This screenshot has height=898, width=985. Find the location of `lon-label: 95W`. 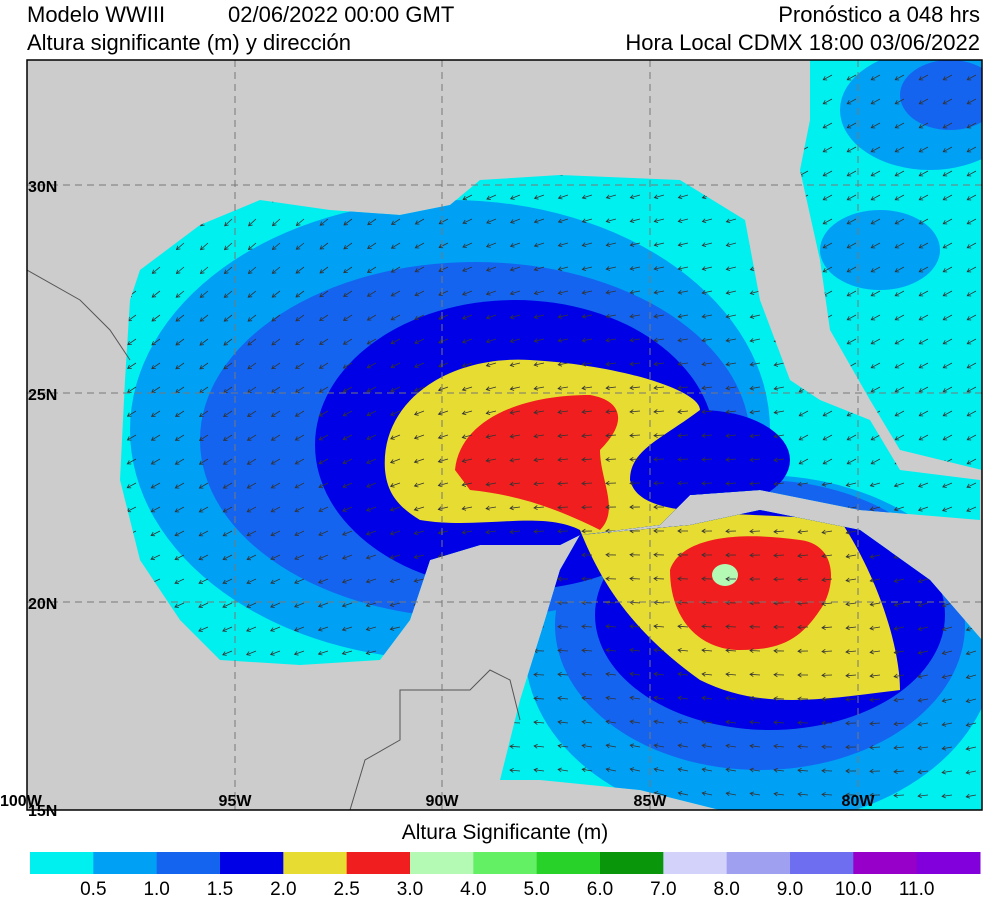

lon-label: 95W is located at coordinates (236, 801).